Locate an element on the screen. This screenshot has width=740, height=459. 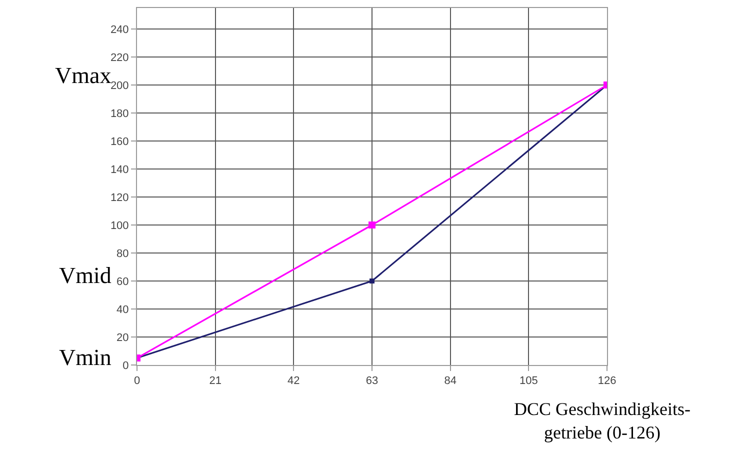
y-tick-label: 60 is located at coordinates (122, 282).